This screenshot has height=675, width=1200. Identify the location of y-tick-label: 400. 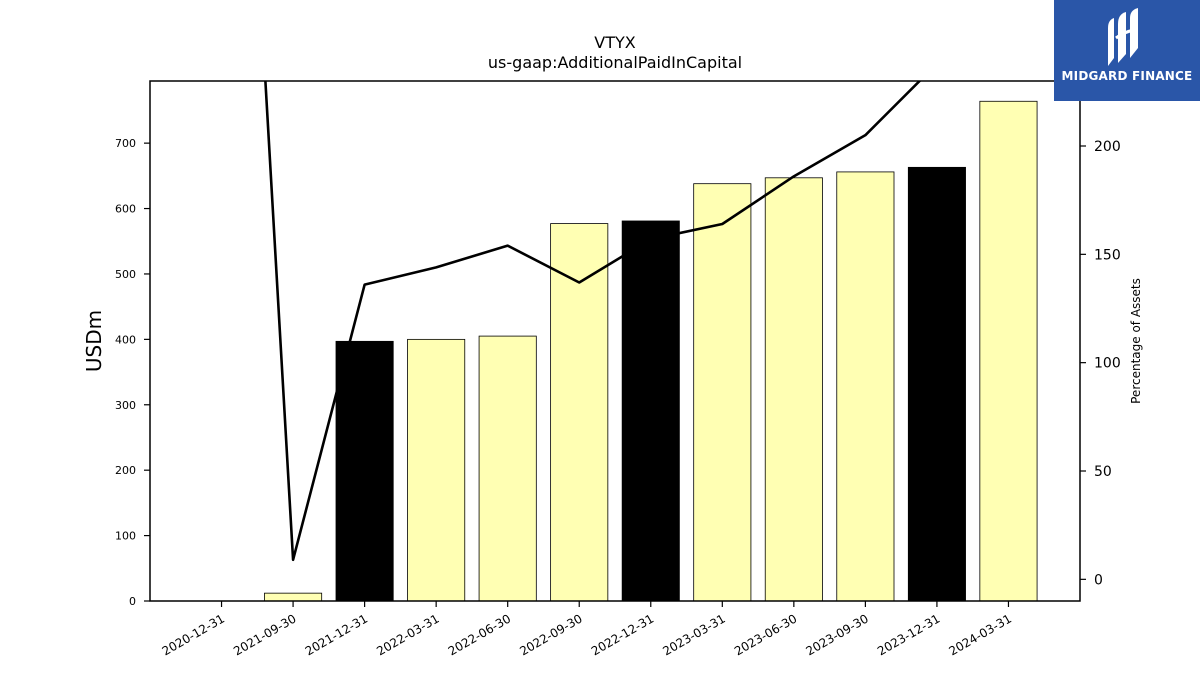
(125, 339).